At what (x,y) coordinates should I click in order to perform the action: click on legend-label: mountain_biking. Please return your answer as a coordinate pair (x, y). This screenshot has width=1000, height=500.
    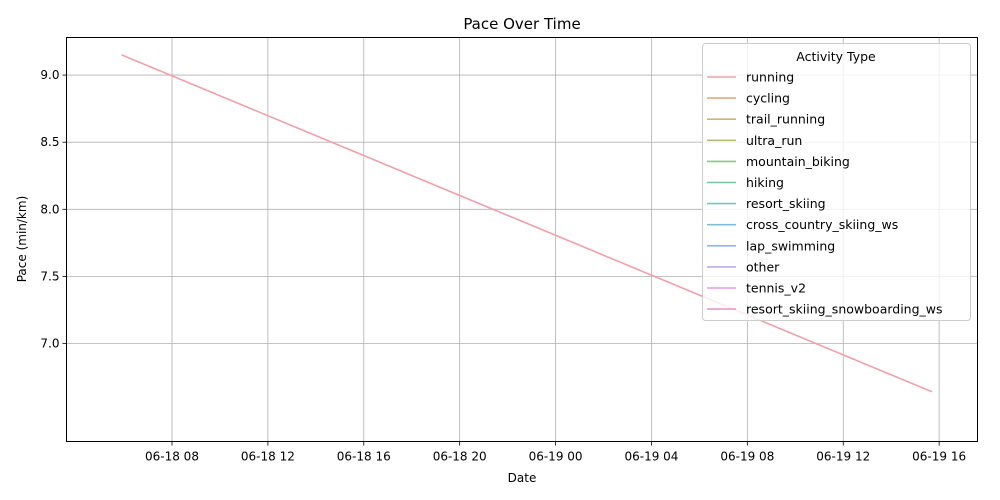
    Looking at the image, I should click on (798, 161).